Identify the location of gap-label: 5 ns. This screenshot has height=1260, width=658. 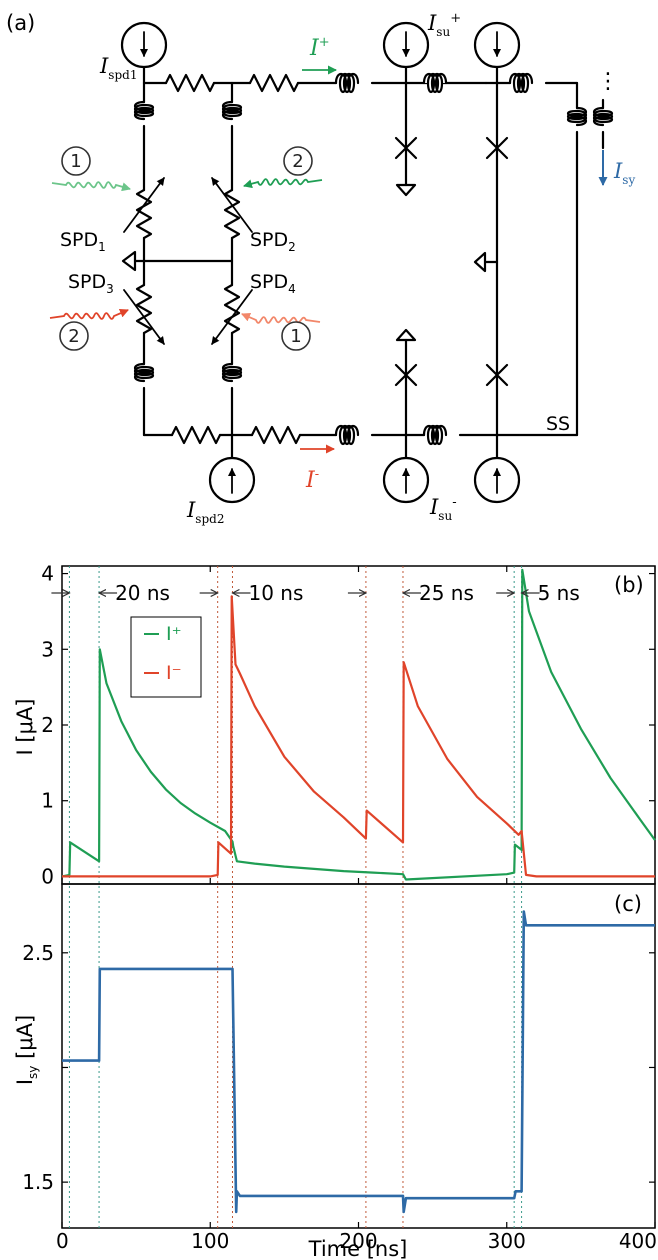
(559, 593).